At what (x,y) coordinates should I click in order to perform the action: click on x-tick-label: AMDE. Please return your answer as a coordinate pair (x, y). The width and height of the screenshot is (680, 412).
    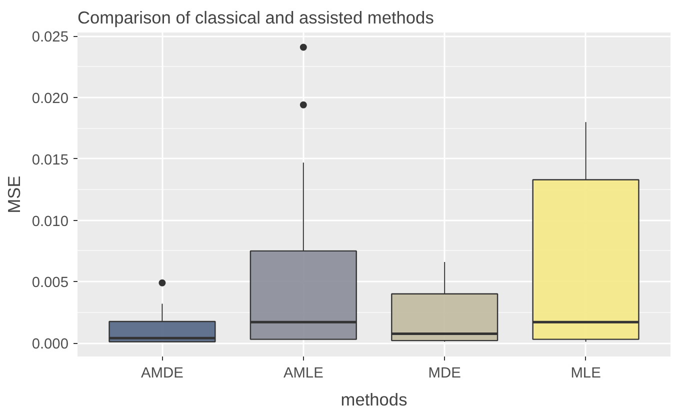
    Looking at the image, I should click on (162, 374).